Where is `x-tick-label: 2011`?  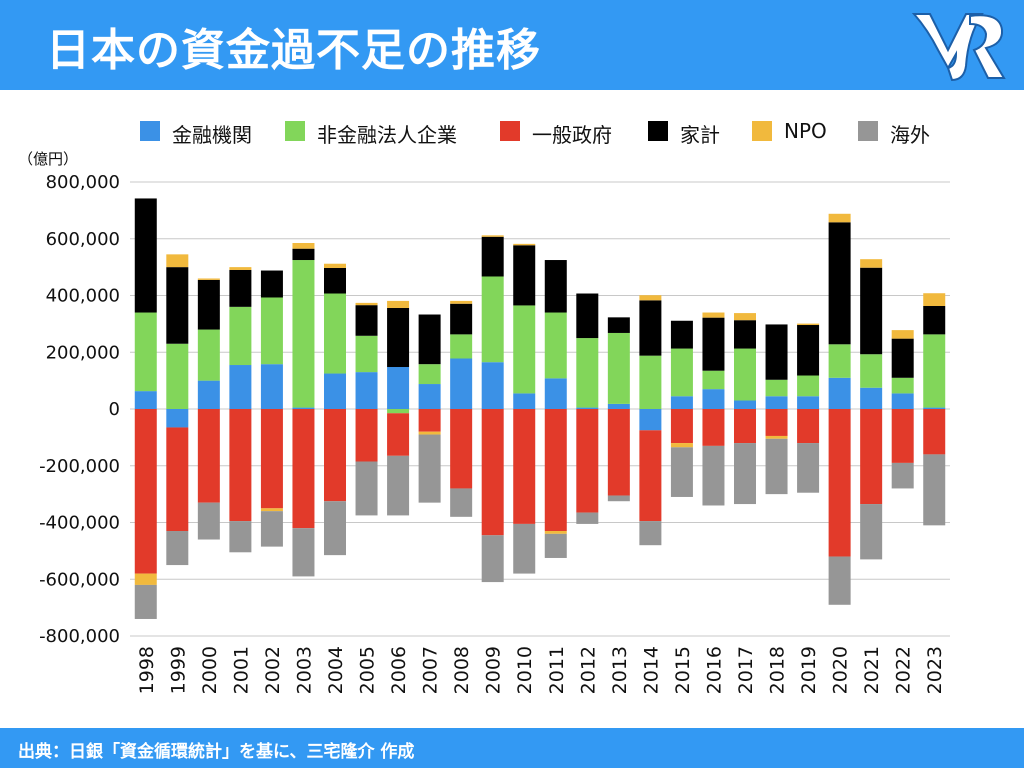
x-tick-label: 2011 is located at coordinates (557, 670).